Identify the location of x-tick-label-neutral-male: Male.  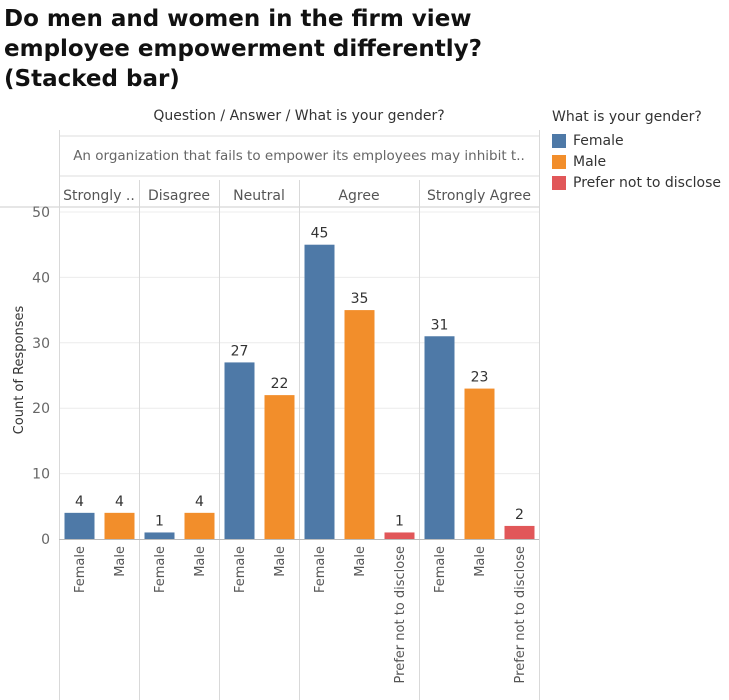
(280, 561).